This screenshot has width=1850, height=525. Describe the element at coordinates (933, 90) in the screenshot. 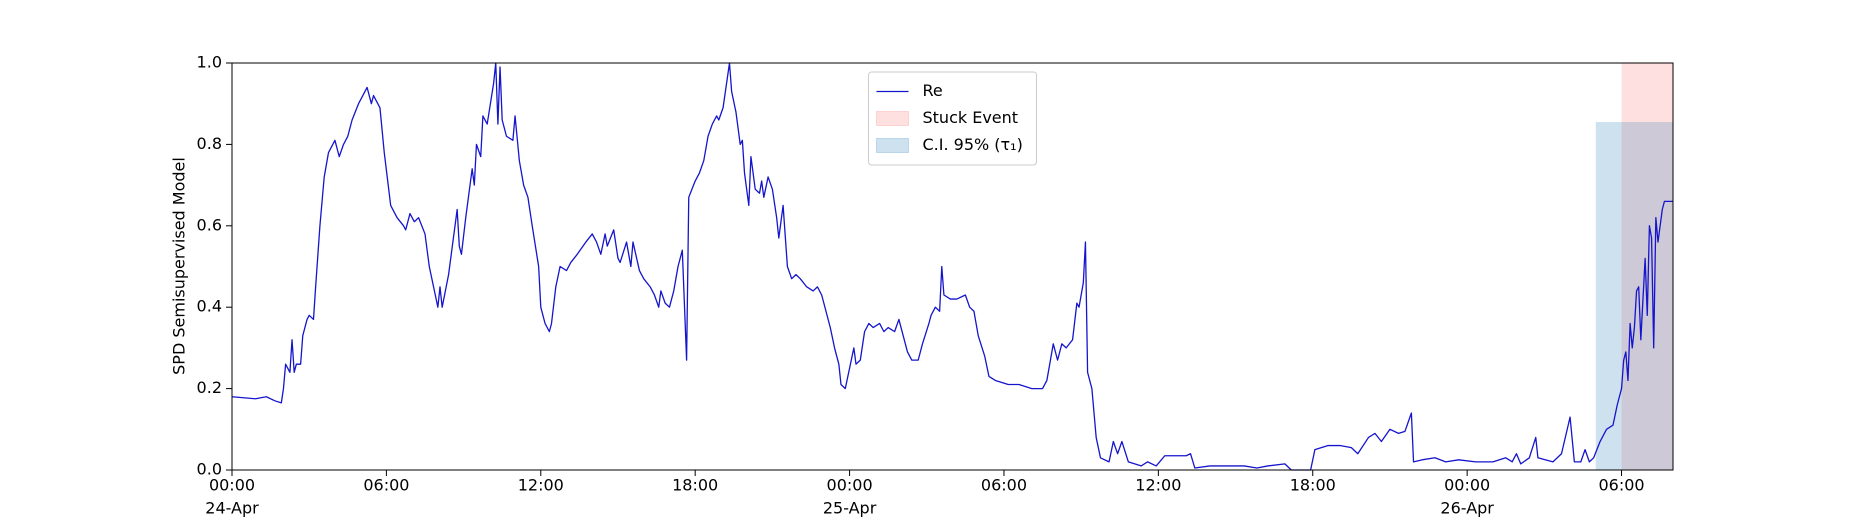

I see `legend-label: Re` at that location.